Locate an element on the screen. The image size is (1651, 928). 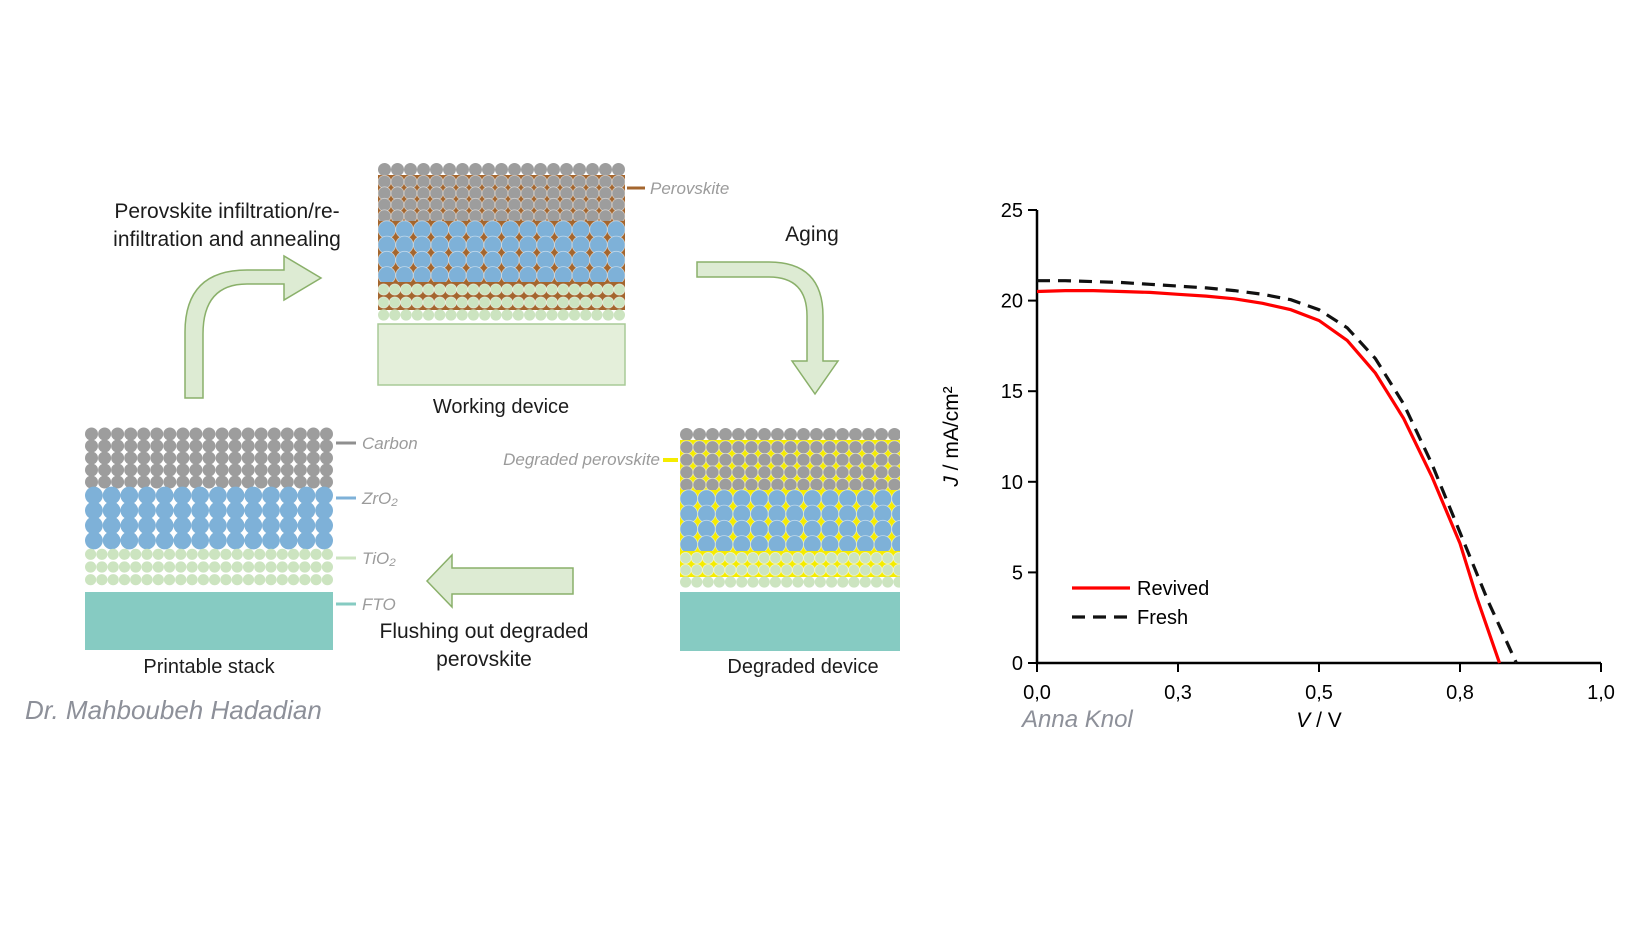
printable-stack-fto-layer is located at coordinates (209, 621).